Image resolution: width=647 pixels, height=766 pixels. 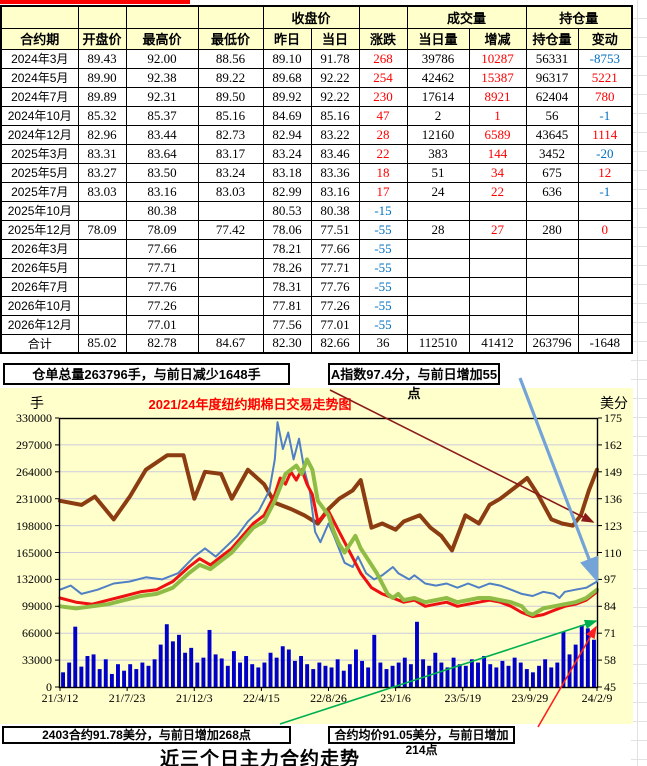 What do you see at coordinates (530, 698) in the screenshot?
I see `axis-tick-label: 23/9/29` at bounding box center [530, 698].